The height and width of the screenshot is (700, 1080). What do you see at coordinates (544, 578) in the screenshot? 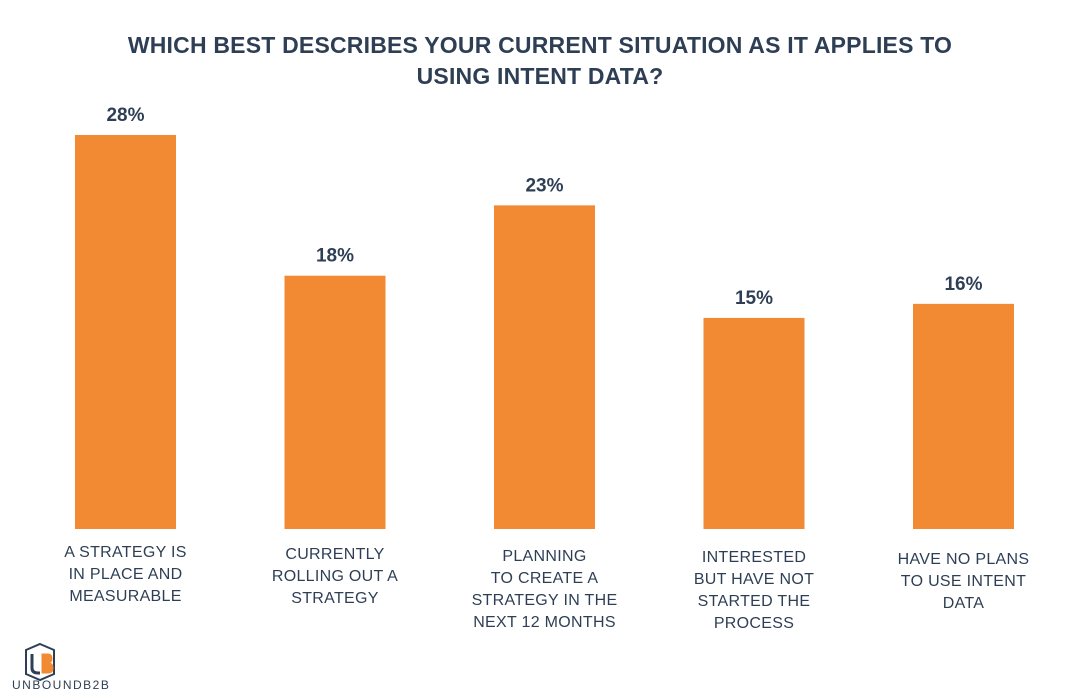
I see `category-label-line: TO CREATE A` at bounding box center [544, 578].